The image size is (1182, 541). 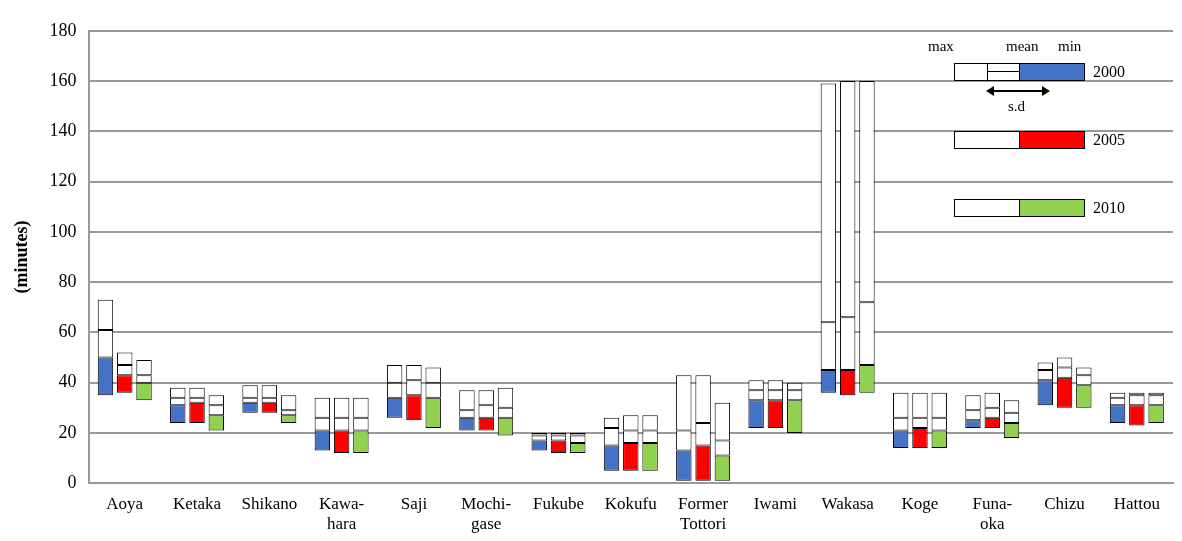 What do you see at coordinates (1109, 72) in the screenshot?
I see `legend-label: 2000` at bounding box center [1109, 72].